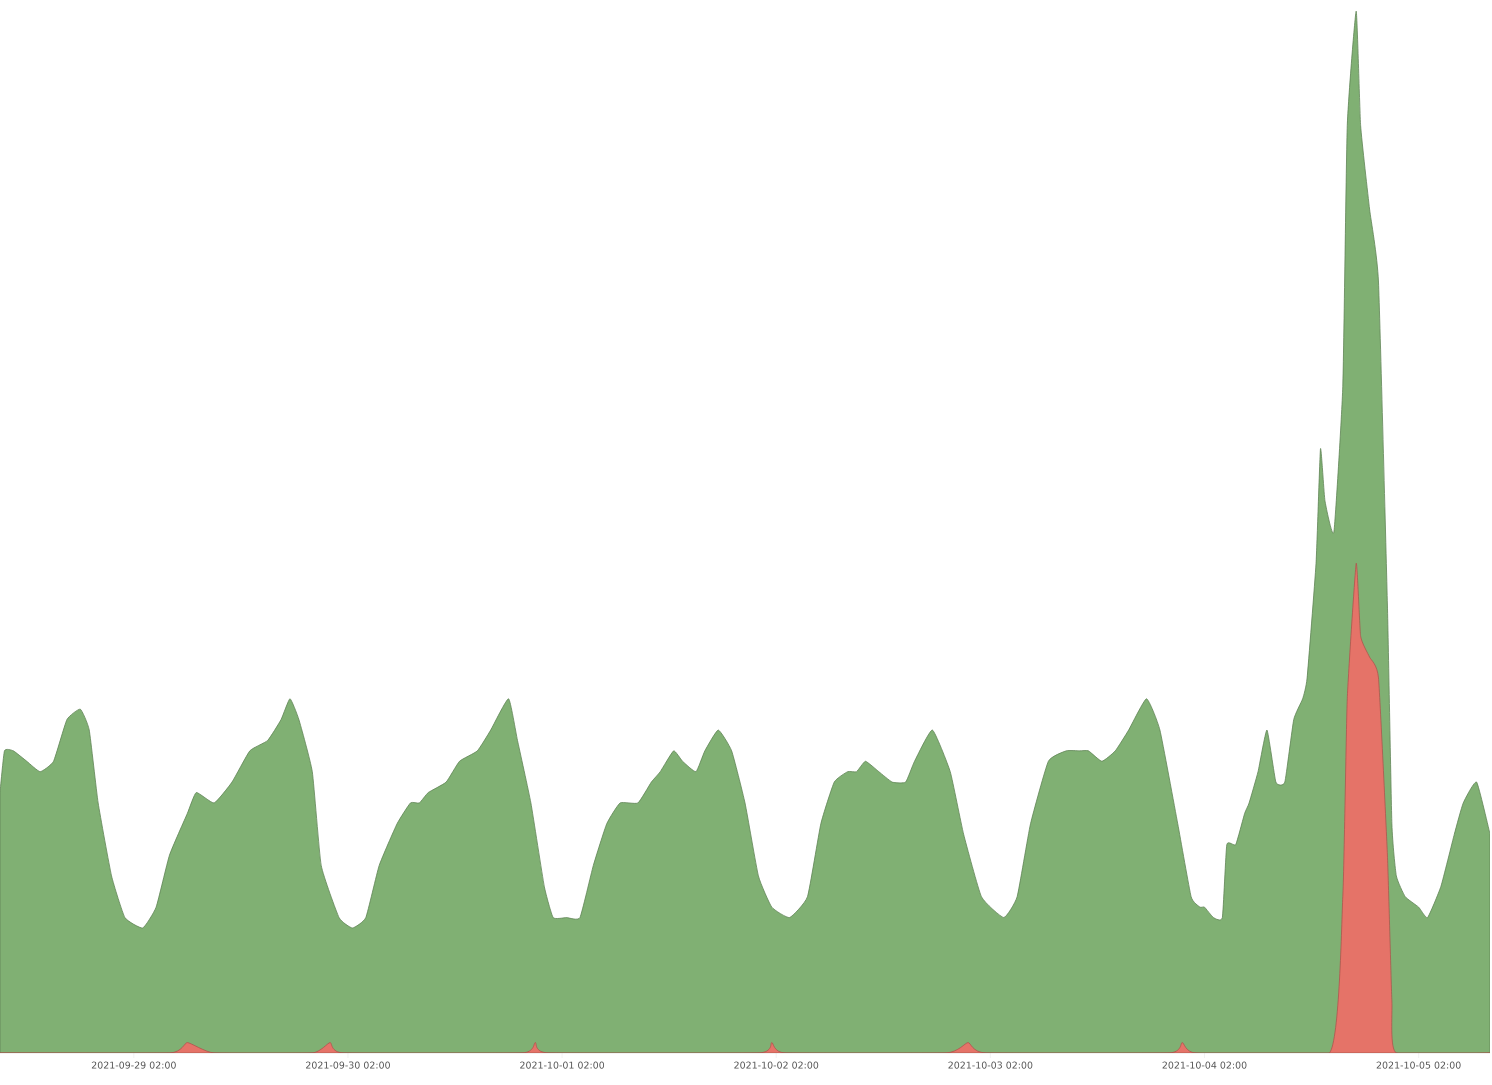 Image resolution: width=1492 pixels, height=1085 pixels. What do you see at coordinates (776, 1065) in the screenshot?
I see `x-tick-label: 2021-10-02 02:00` at bounding box center [776, 1065].